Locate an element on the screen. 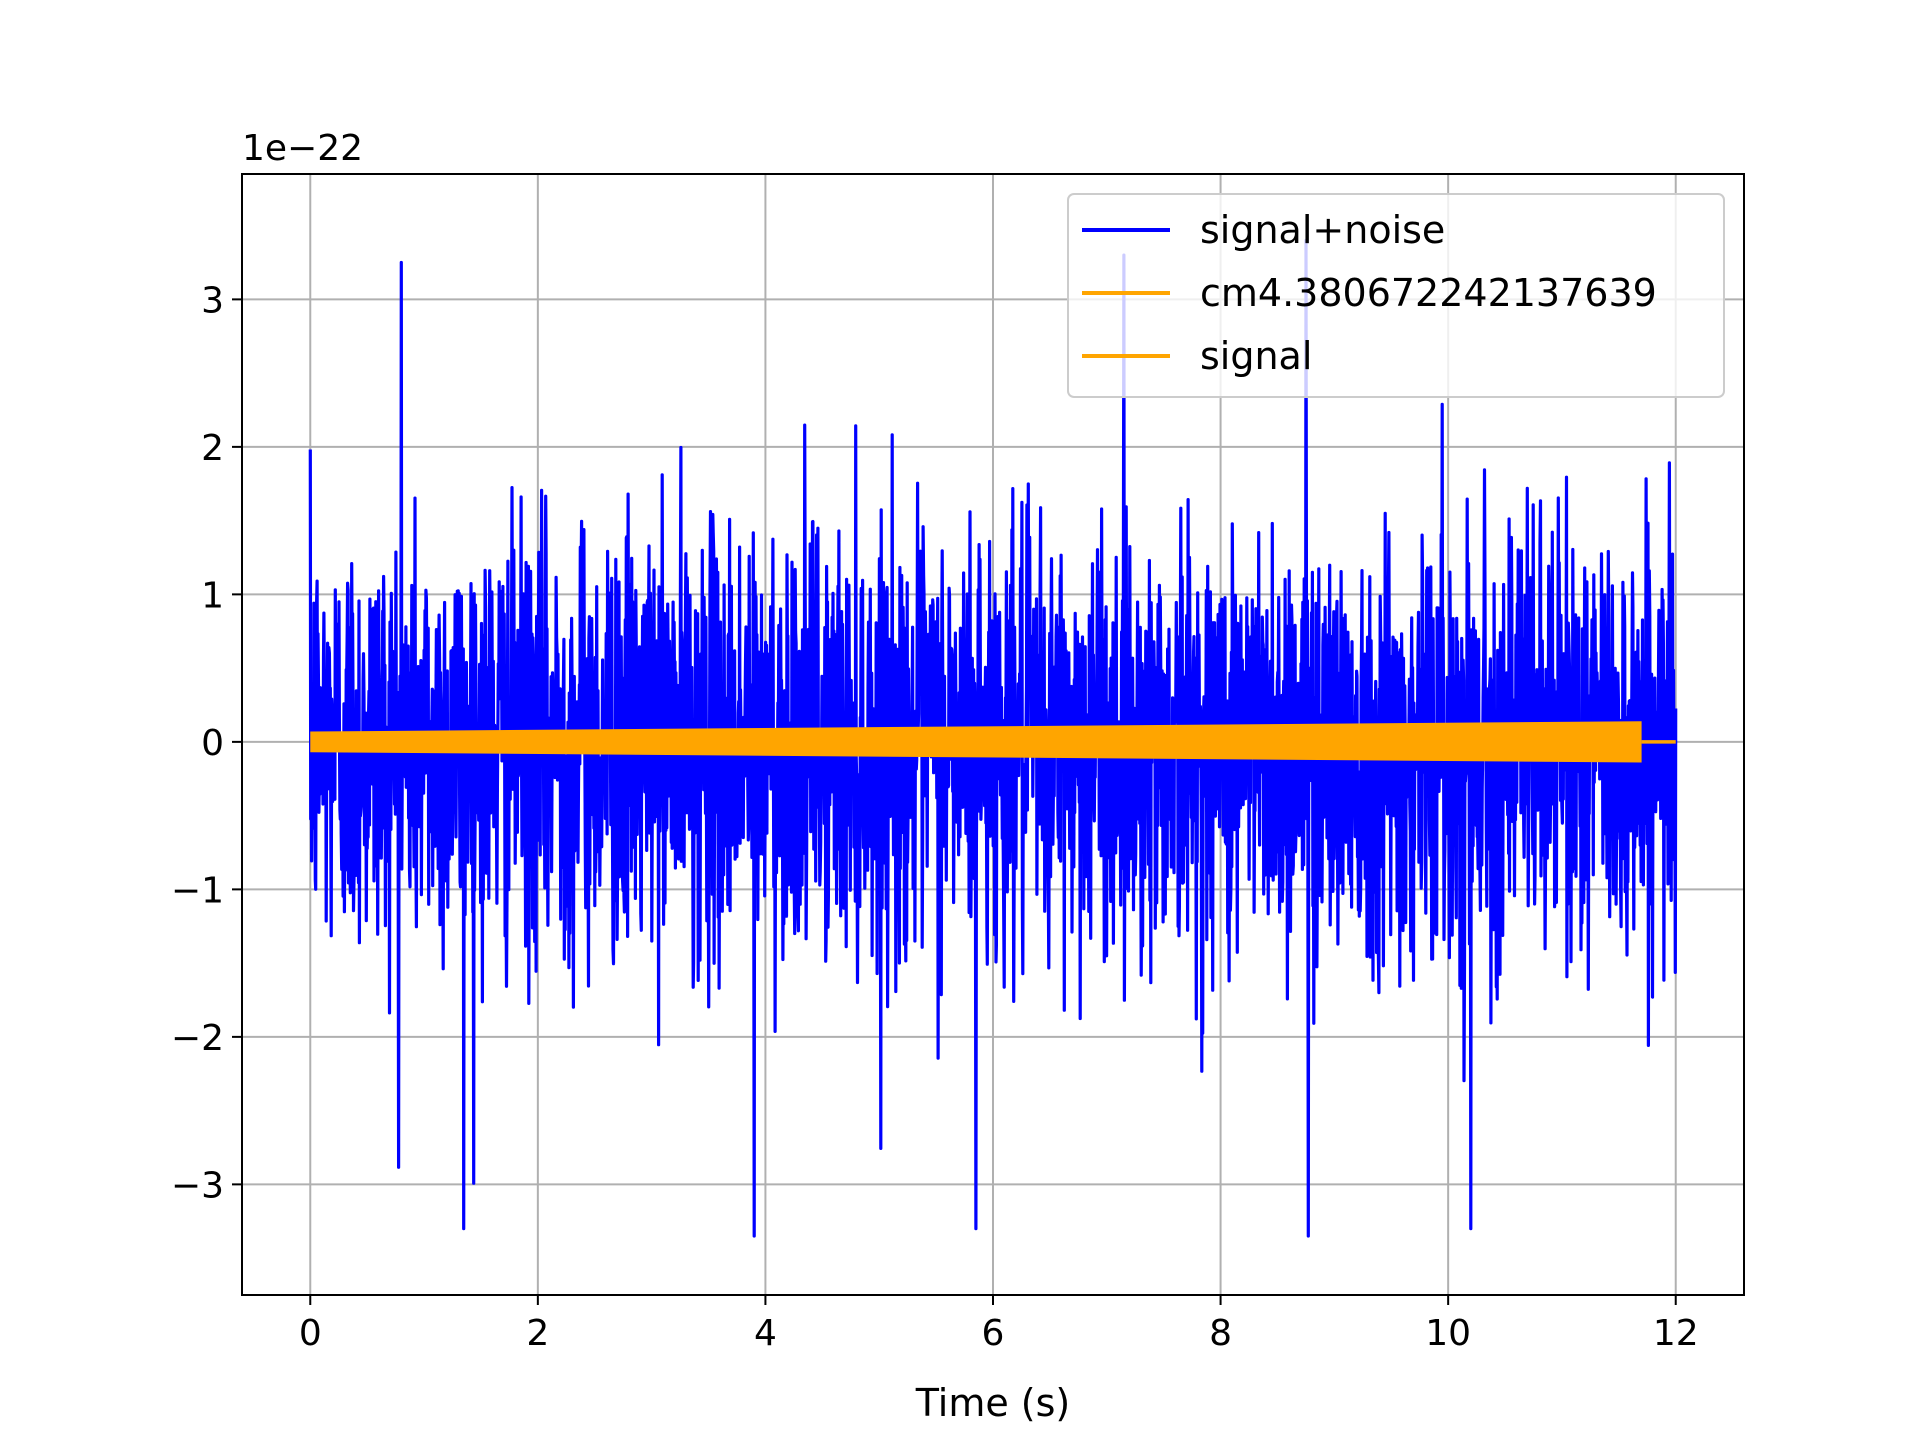  series-cm-band is located at coordinates (976, 742).